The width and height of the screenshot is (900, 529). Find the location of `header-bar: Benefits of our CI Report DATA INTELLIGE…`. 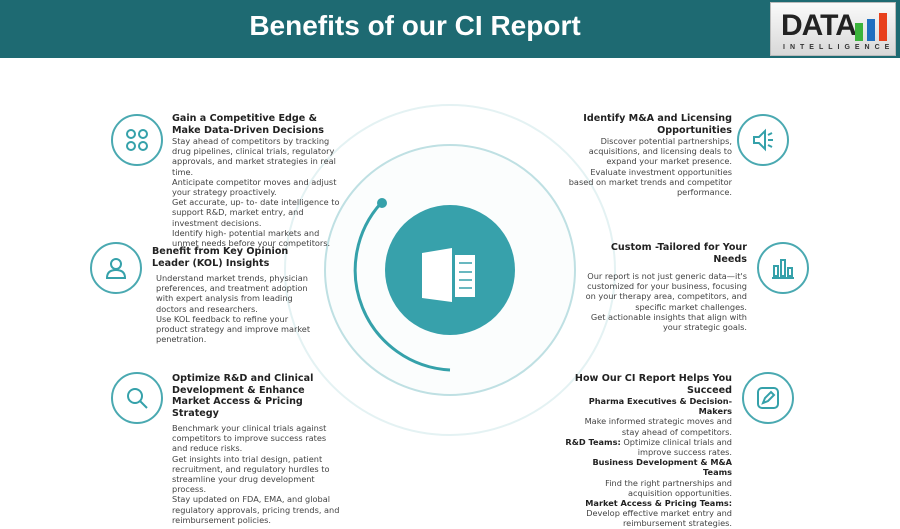

header-bar: Benefits of our CI Report DATA INTELLIGE… is located at coordinates (450, 29).